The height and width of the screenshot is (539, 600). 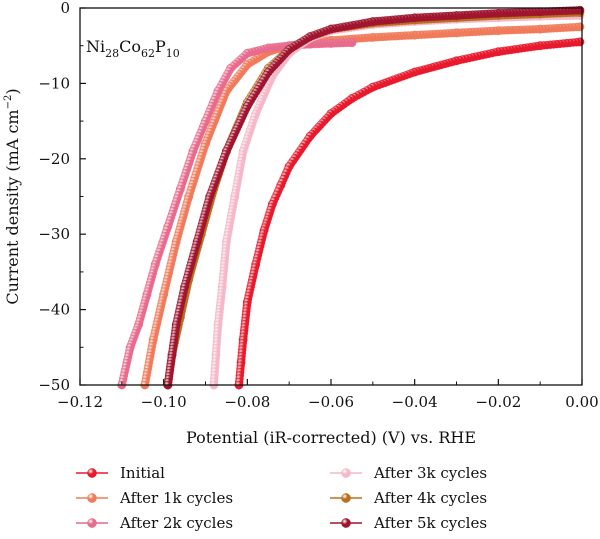 What do you see at coordinates (160, 46) in the screenshot?
I see `annotation-element: P` at bounding box center [160, 46].